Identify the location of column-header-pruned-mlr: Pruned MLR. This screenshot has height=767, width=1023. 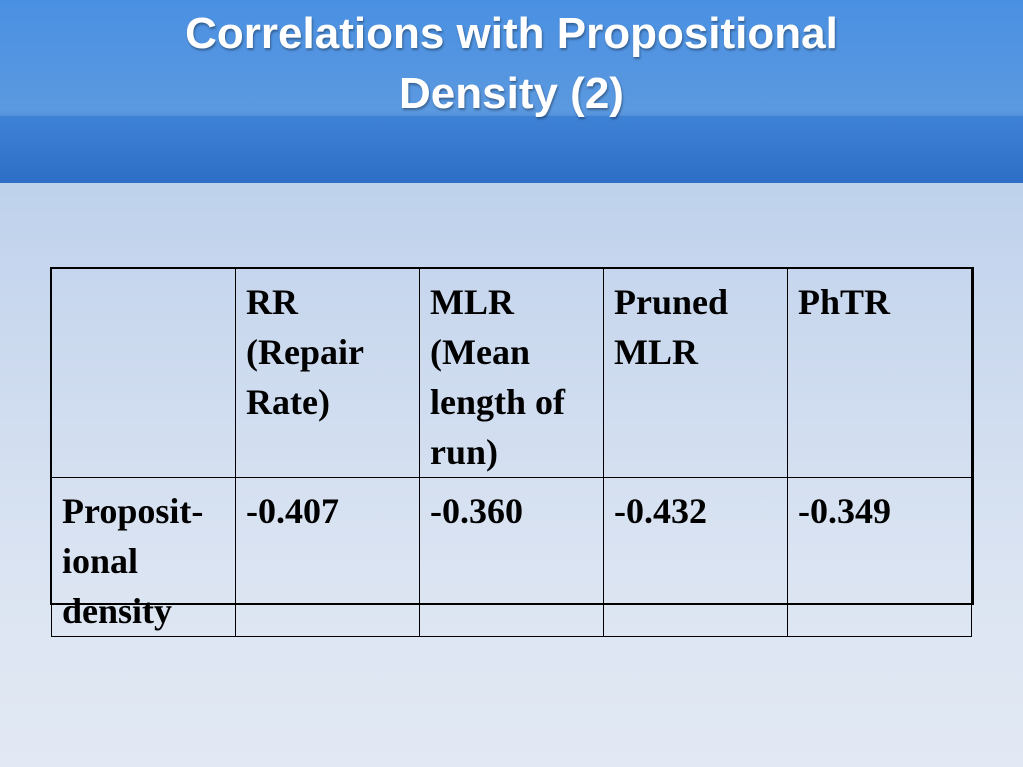
(695, 373).